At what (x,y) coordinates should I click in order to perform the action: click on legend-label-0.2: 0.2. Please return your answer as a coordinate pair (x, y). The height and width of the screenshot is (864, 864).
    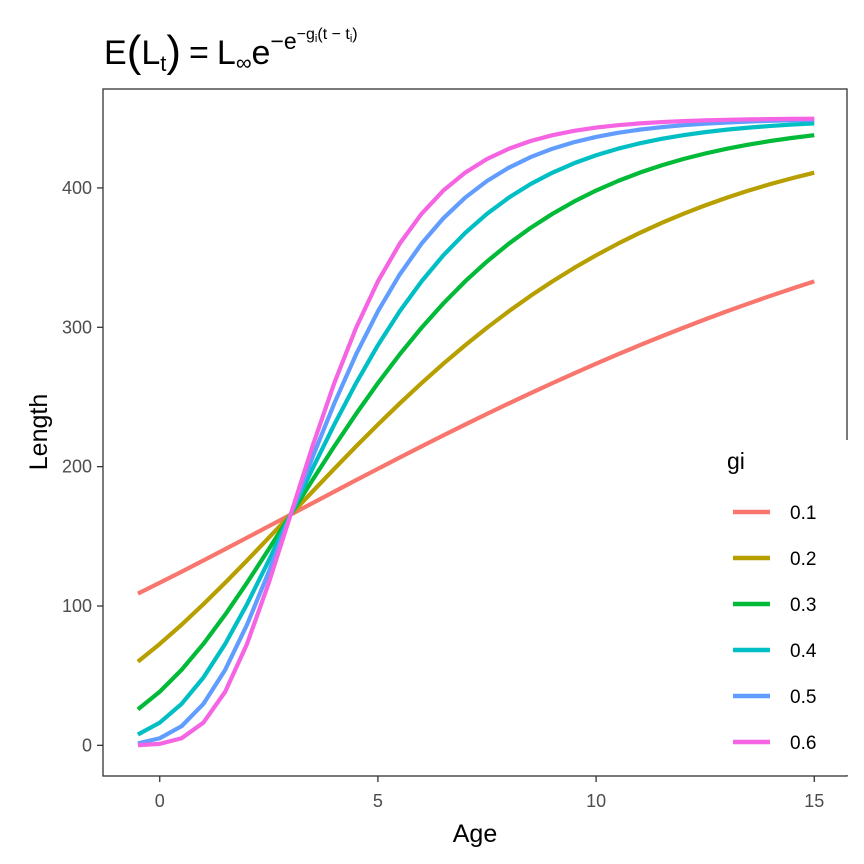
    Looking at the image, I should click on (803, 559).